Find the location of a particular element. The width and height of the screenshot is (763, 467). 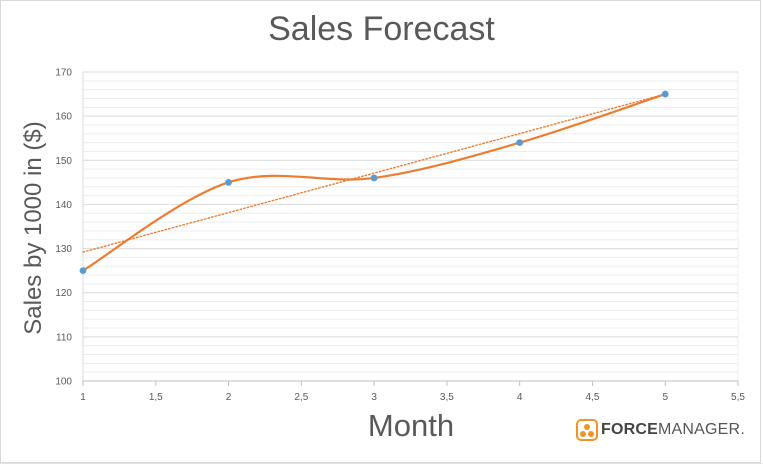

y-tick-label: 160 is located at coordinates (63, 117).